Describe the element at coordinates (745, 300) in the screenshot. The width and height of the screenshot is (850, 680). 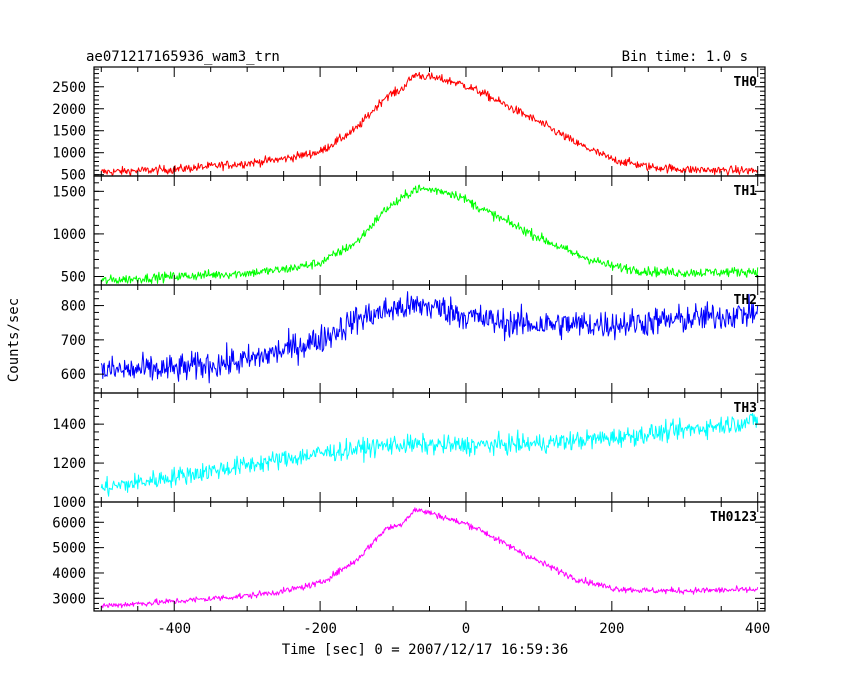
I see `panel-label-th2: TH2` at that location.